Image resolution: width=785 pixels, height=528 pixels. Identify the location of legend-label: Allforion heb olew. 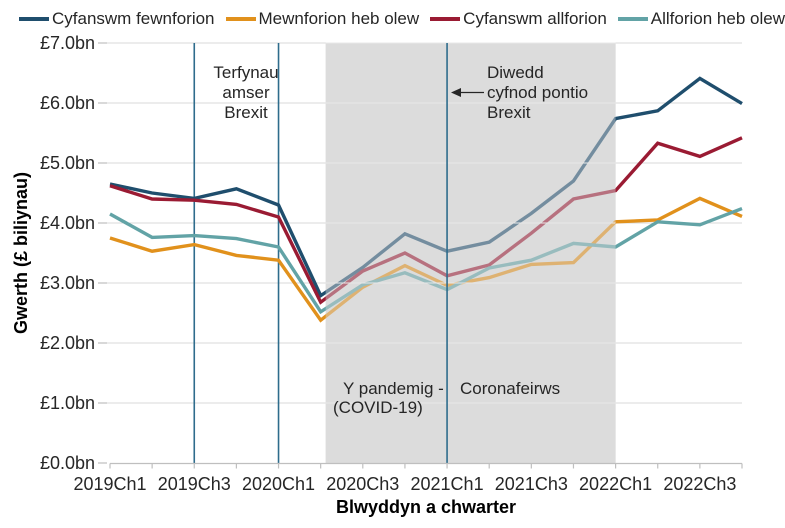
(717, 18).